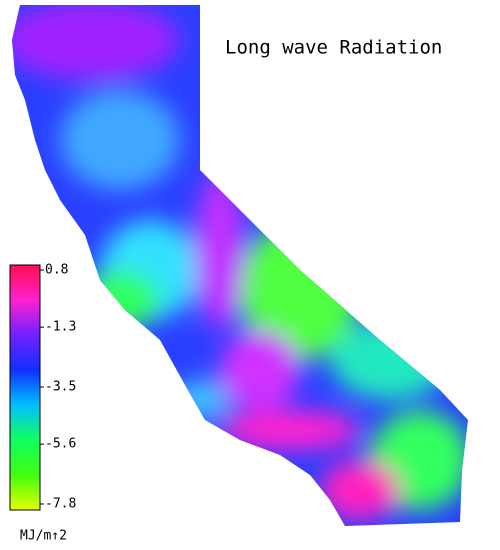 The width and height of the screenshot is (500, 550). I want to click on colorbar-tick-label: -5.6, so click(60, 444).